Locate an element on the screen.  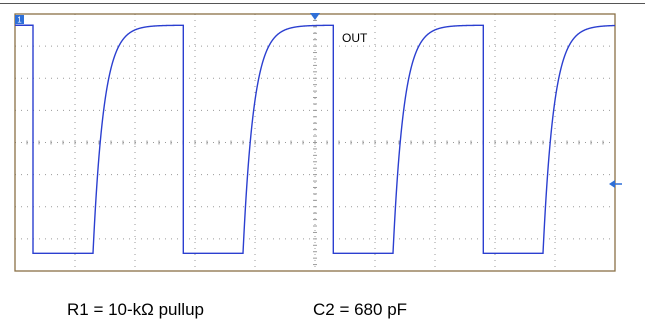
caption-c2: C2 = 680 pF is located at coordinates (360, 309).